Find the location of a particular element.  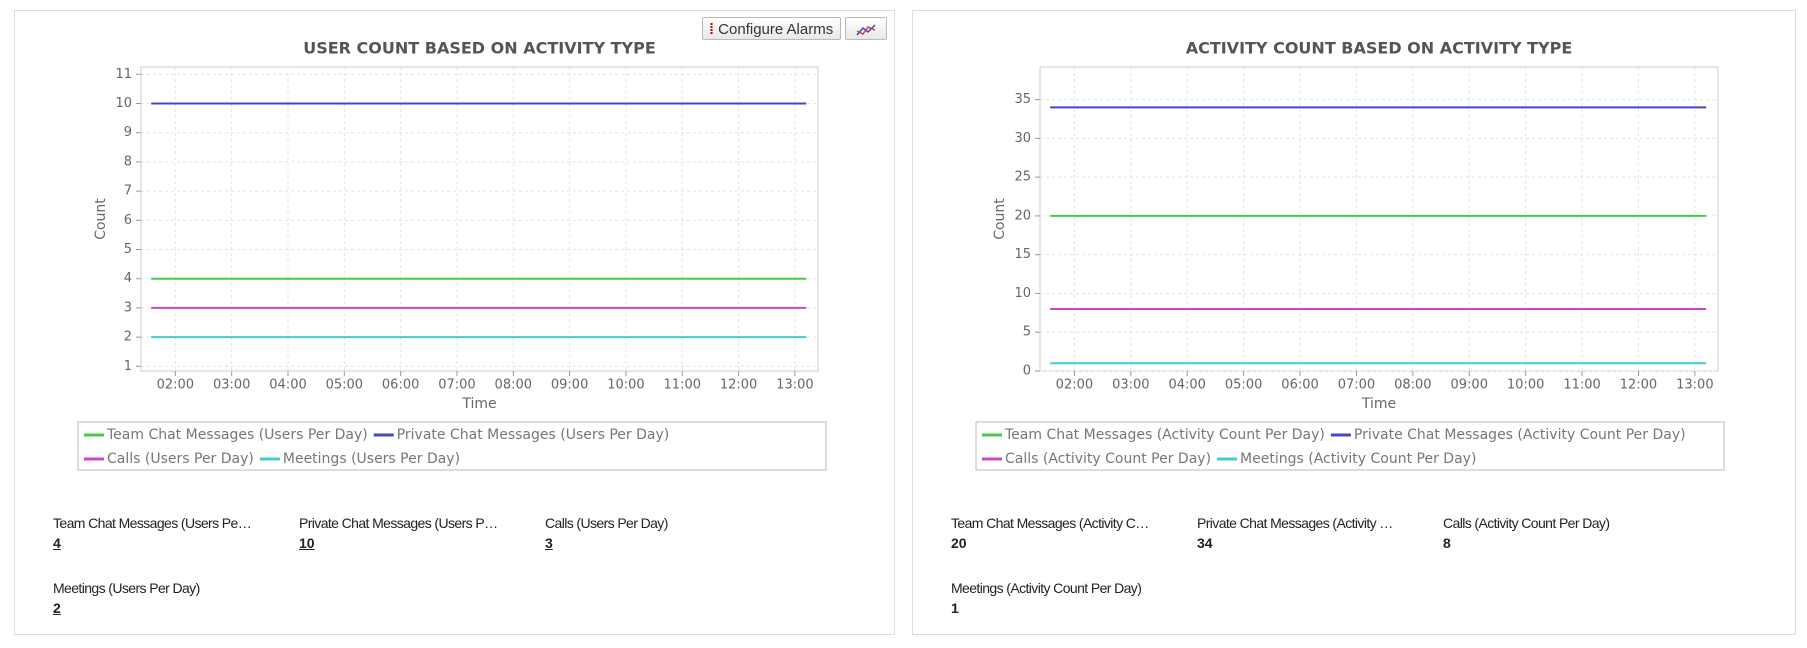

button-label: Configure Alarms is located at coordinates (776, 29).